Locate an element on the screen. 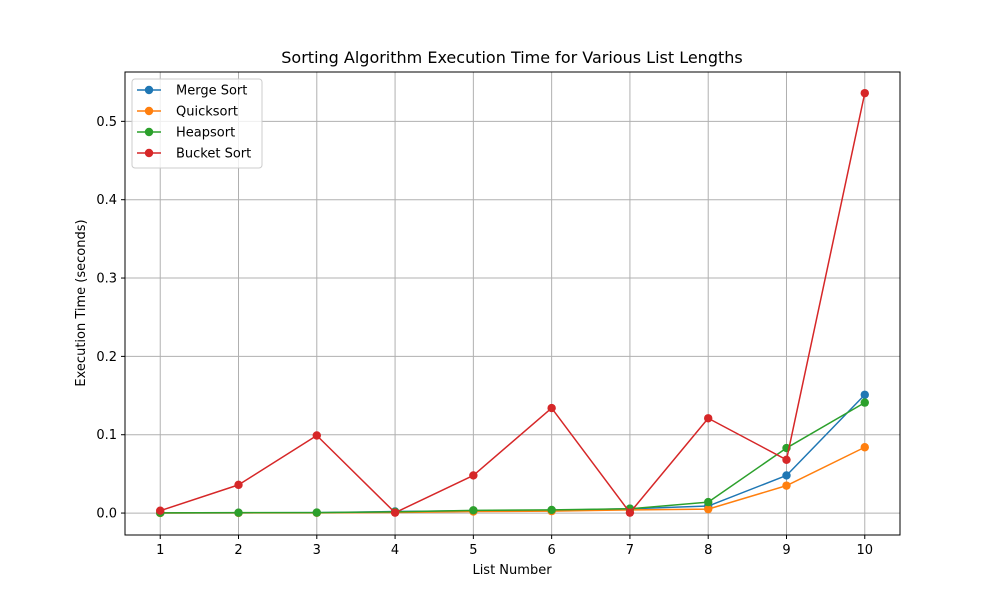 This screenshot has height=600, width=1000. x-tick-label: 10 is located at coordinates (864, 550).